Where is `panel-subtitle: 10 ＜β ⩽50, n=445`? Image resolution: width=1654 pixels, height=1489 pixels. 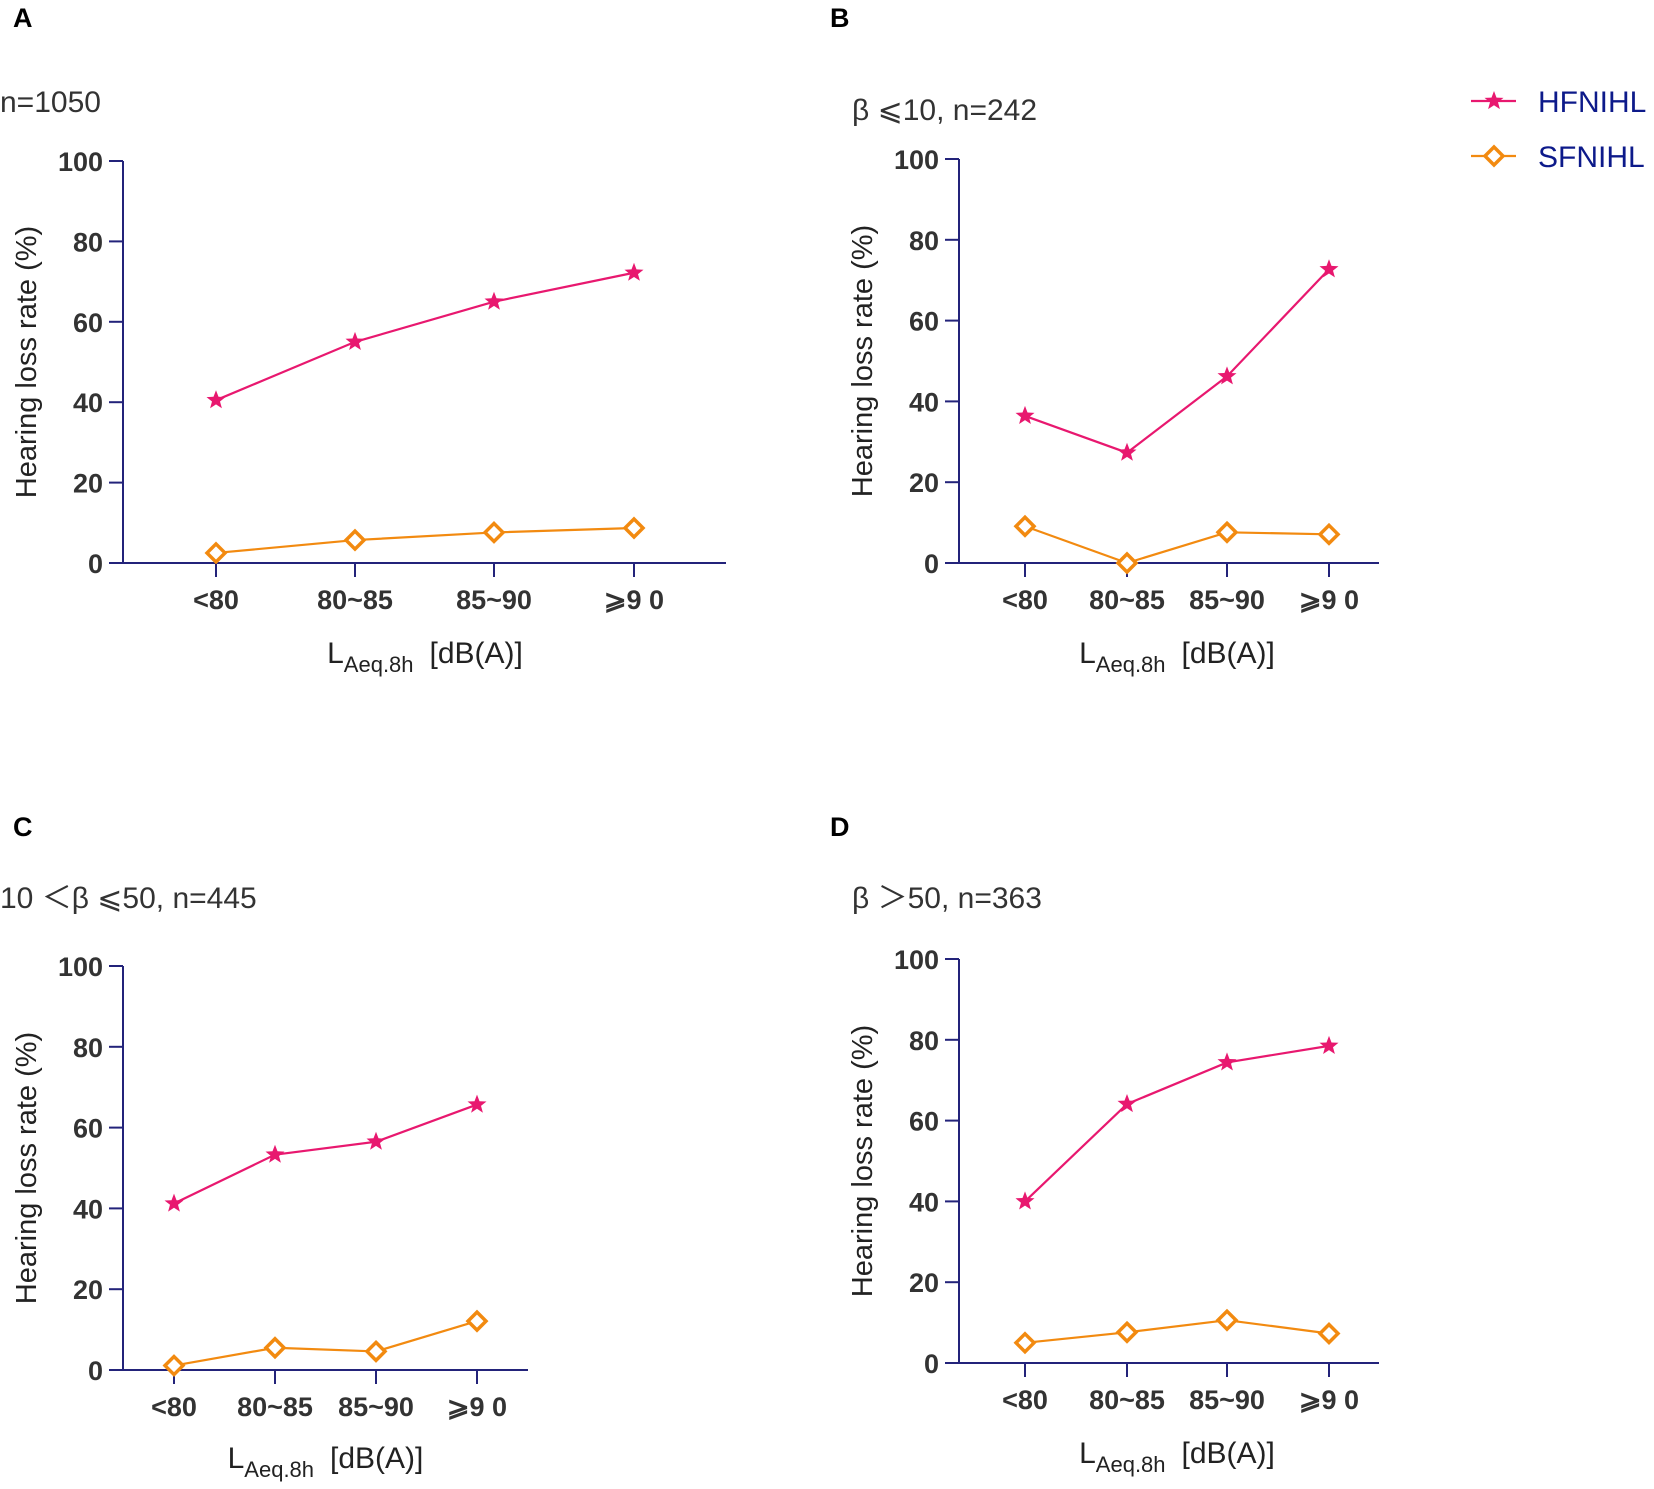
panel-subtitle: 10 ＜β ⩽50, n=445 is located at coordinates (128, 898).